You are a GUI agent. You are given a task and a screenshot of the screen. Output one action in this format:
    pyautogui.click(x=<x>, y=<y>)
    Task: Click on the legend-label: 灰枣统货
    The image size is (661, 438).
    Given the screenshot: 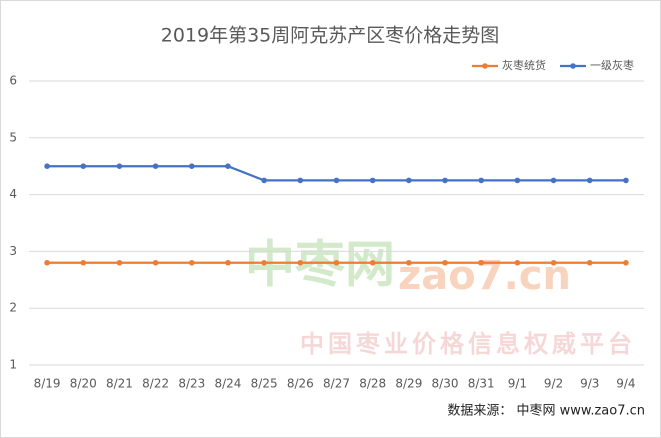 What is the action you would take?
    pyautogui.click(x=524, y=65)
    